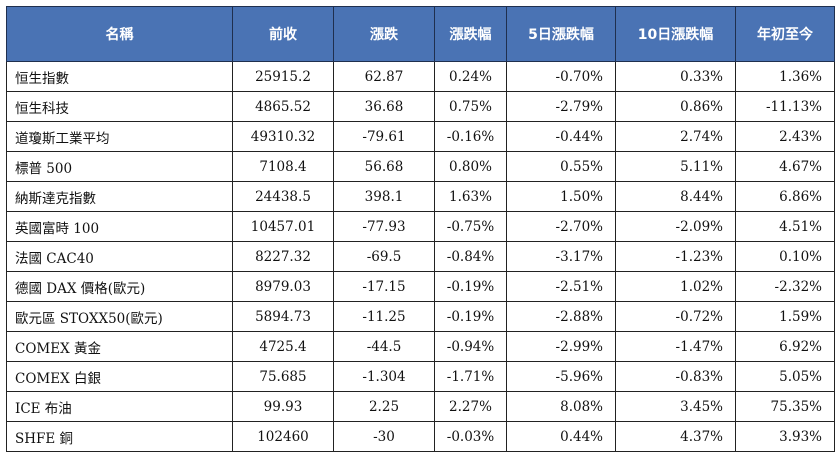 The image size is (840, 467). Describe the element at coordinates (283, 166) in the screenshot. I see `cell-prev-close: 7108.4` at that location.